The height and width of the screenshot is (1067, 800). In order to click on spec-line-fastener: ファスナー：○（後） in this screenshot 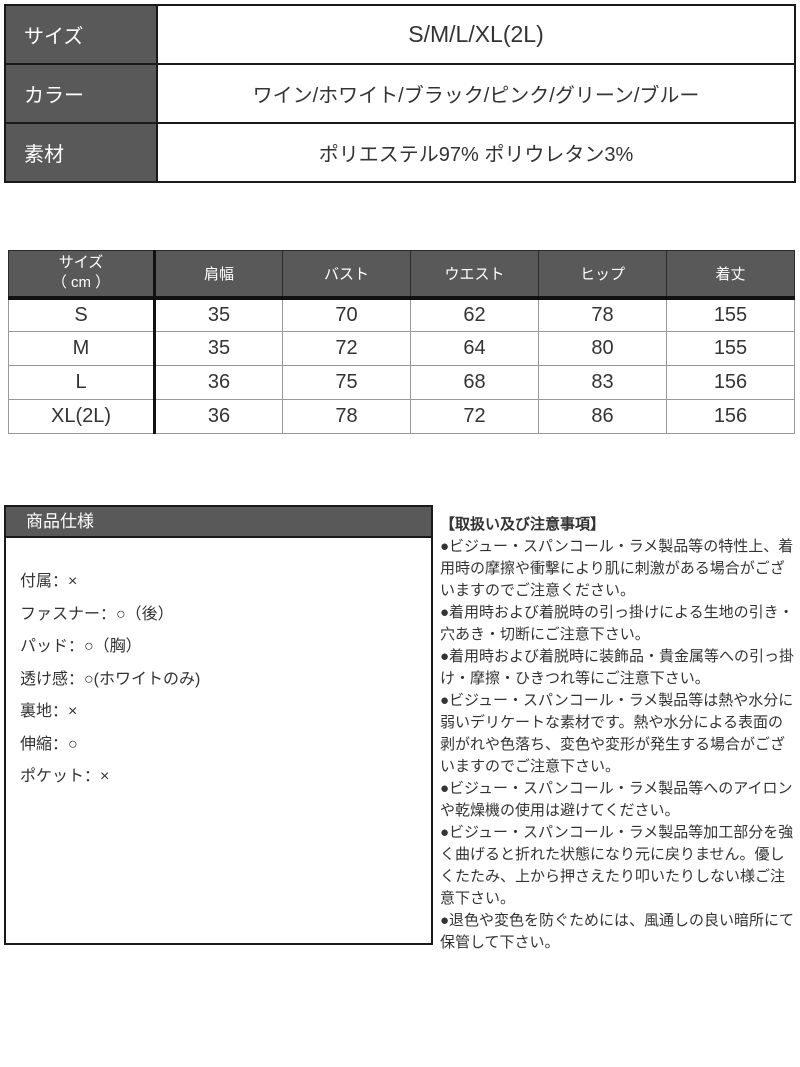, I will do `click(97, 614)`.